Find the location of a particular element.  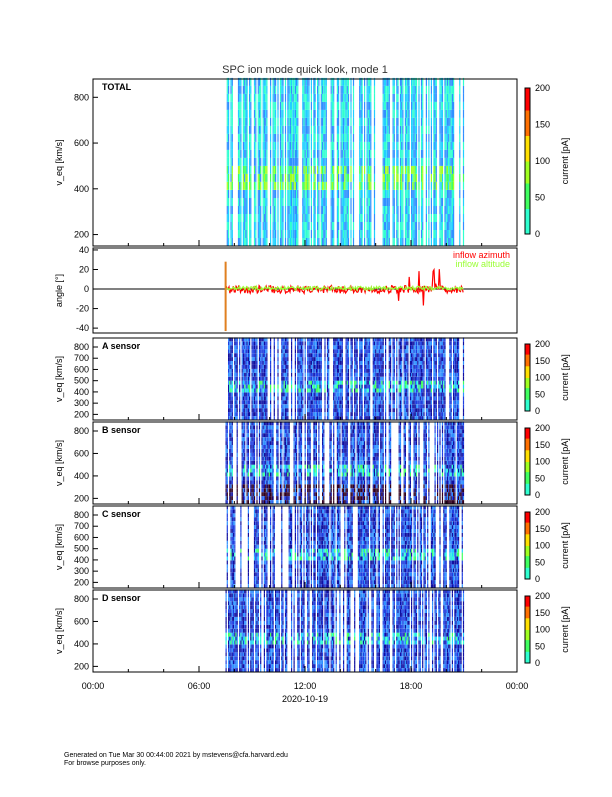

colorbar-cell is located at coordinates (527, 145).